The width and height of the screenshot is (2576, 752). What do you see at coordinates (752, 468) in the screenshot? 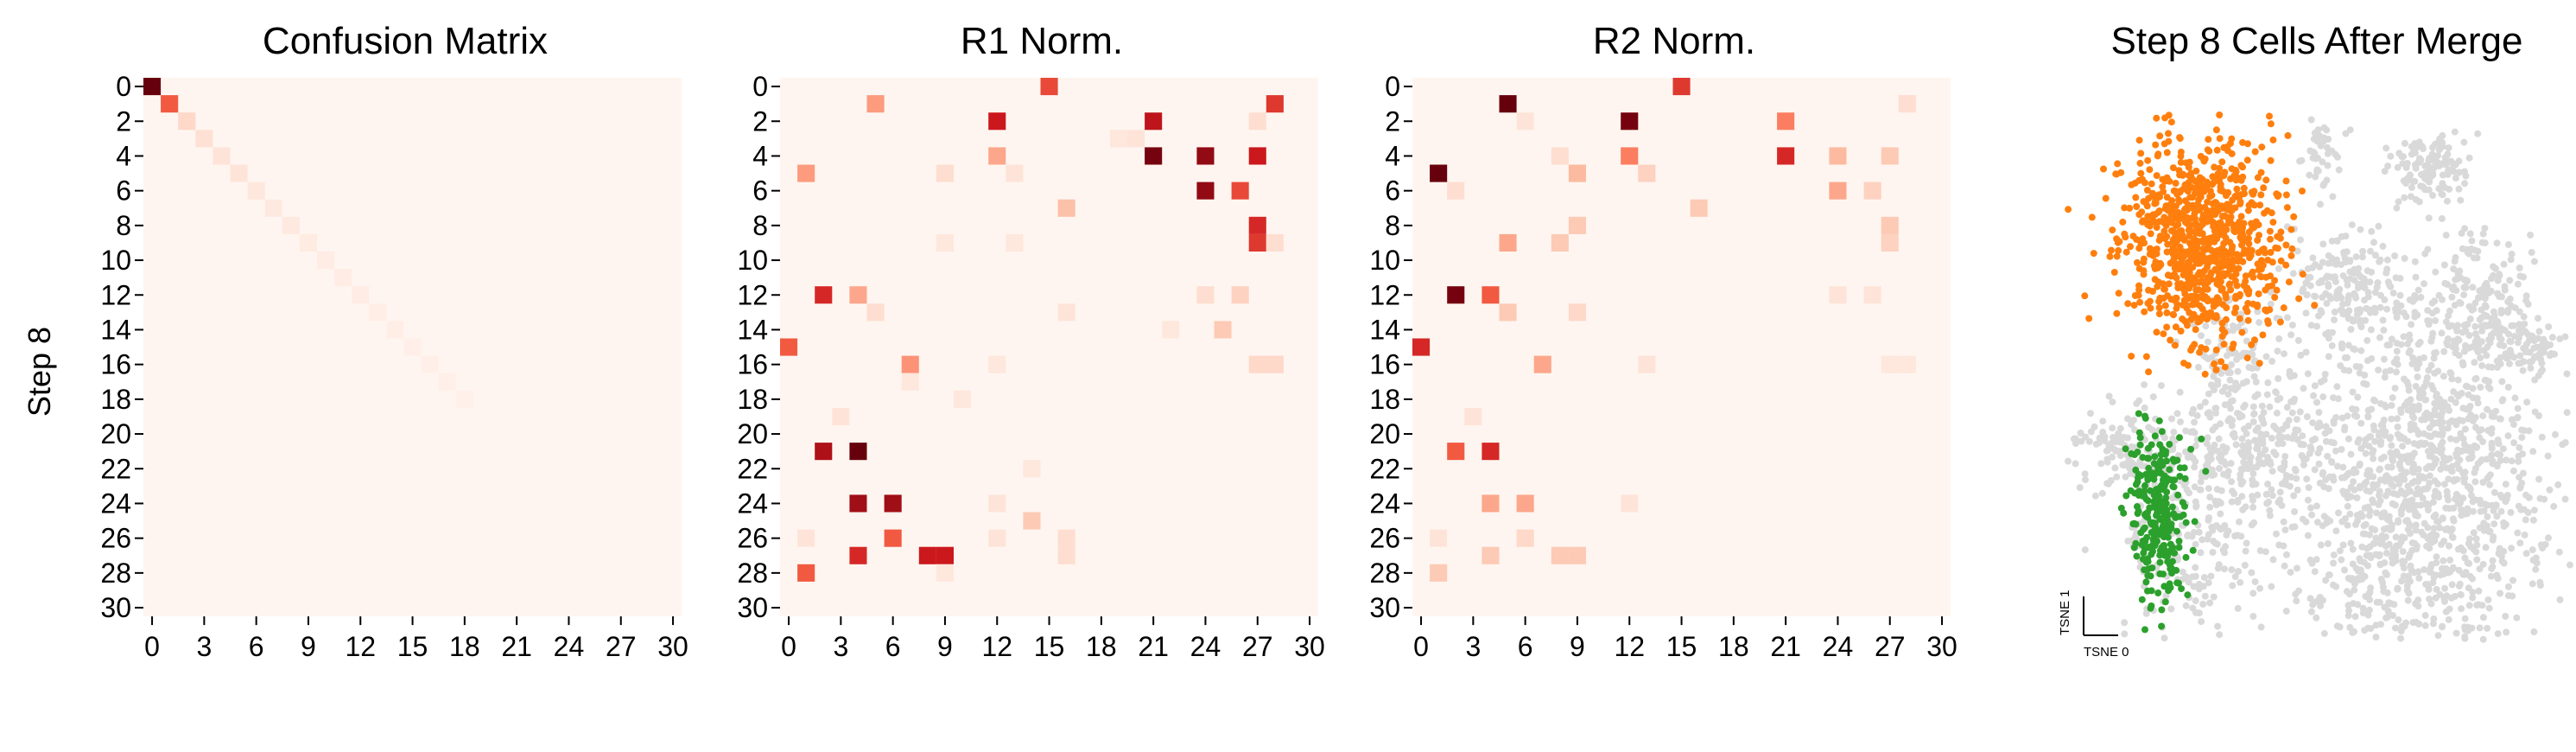
I see `y-tick-label: 22` at bounding box center [752, 468].